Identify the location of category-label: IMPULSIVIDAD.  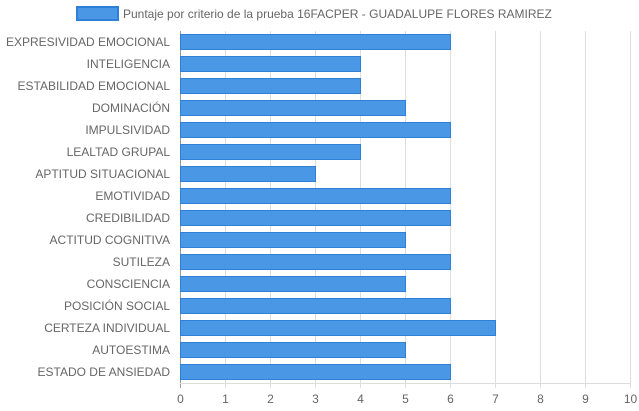
(127, 130).